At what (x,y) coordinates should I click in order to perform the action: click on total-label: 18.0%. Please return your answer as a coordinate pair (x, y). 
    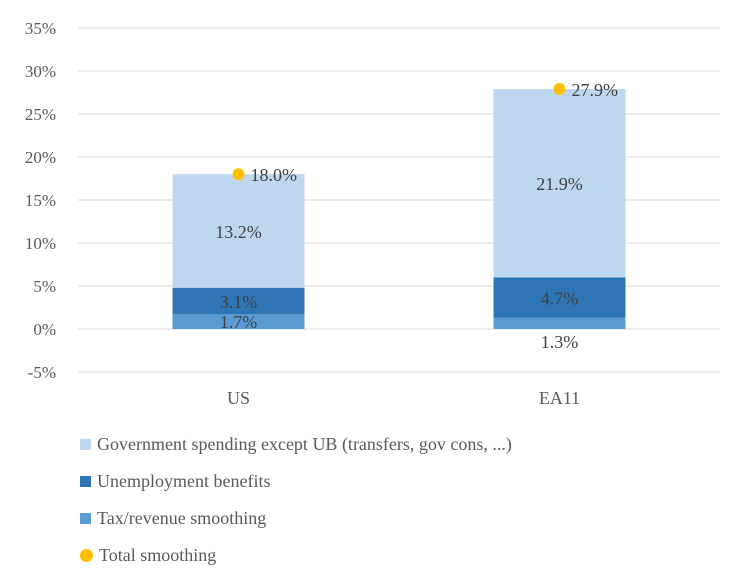
    Looking at the image, I should click on (274, 175).